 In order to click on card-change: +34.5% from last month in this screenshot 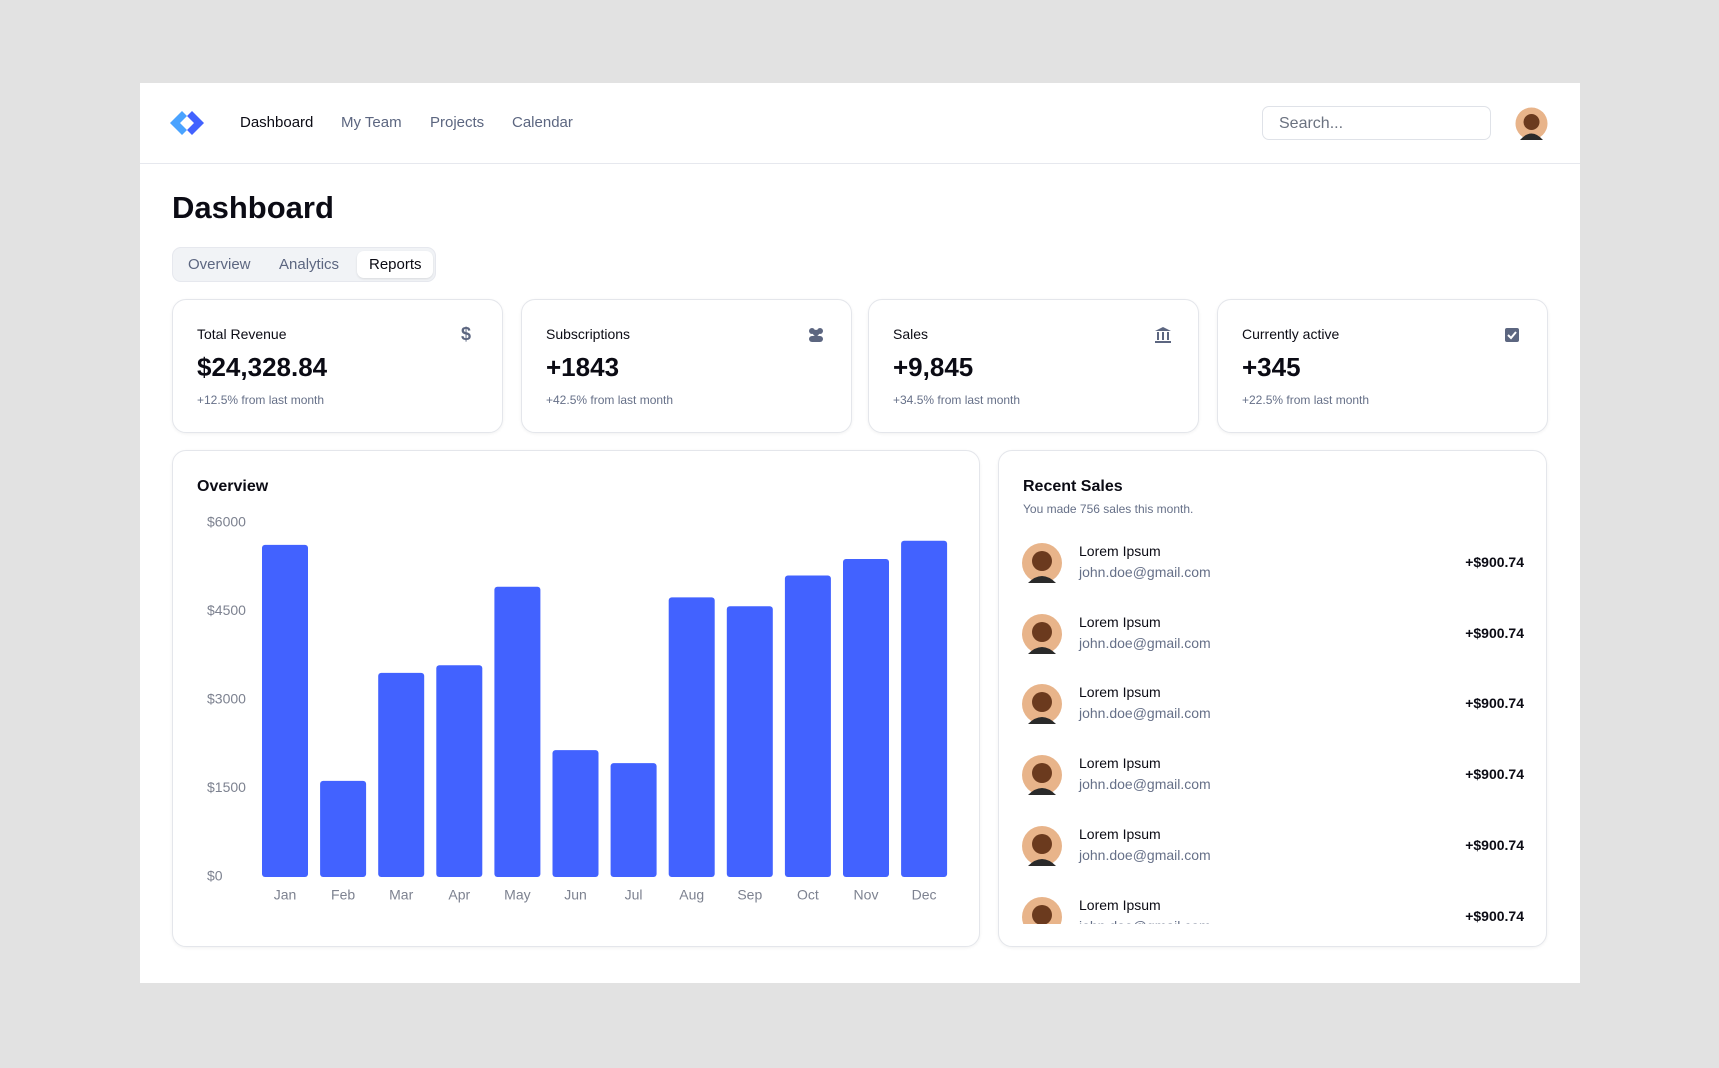, I will do `click(957, 400)`.